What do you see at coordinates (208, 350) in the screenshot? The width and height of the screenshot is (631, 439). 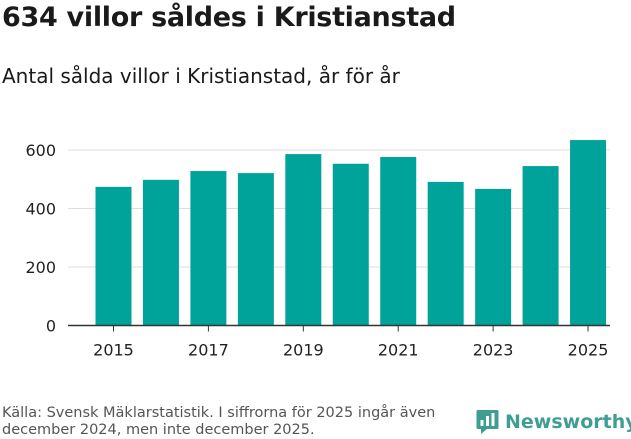 I see `x-tick-label-2017: 2017` at bounding box center [208, 350].